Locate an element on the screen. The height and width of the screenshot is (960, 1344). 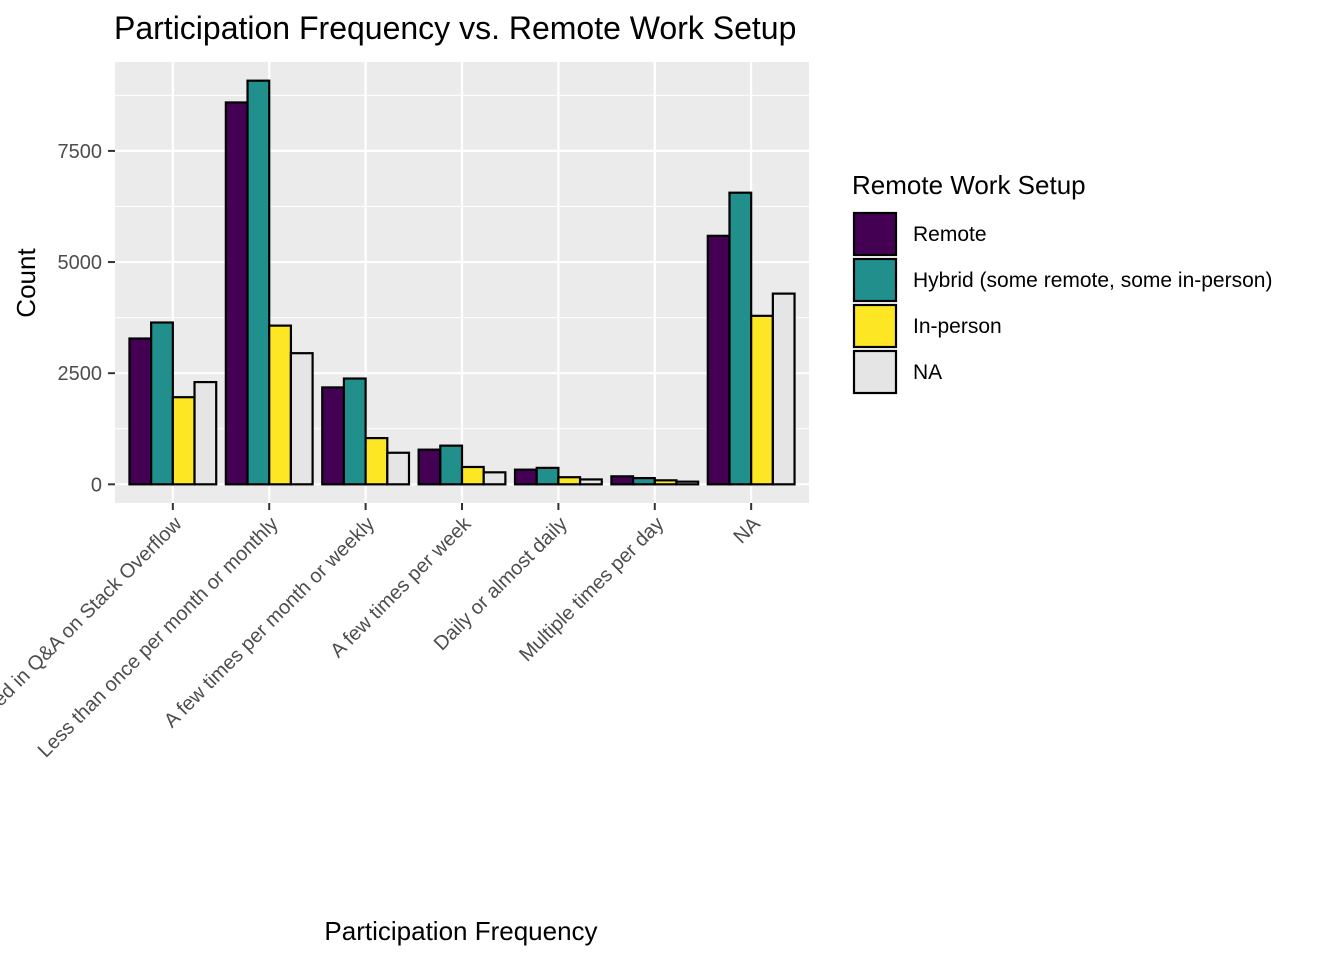
y-tick-label: 0 is located at coordinates (96, 485).